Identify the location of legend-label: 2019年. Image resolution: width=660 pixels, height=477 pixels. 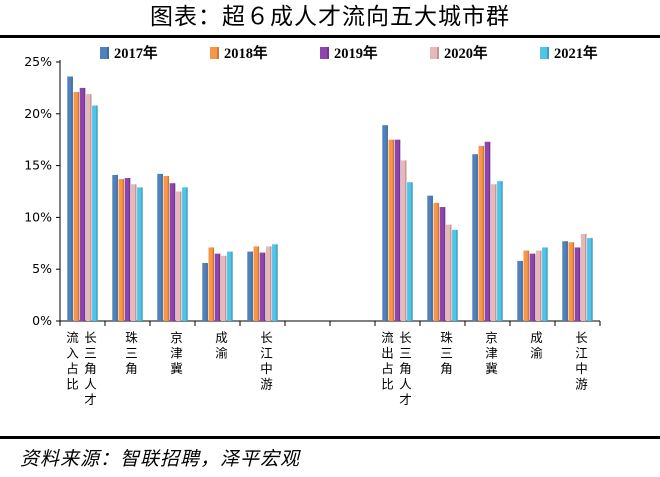
(356, 53).